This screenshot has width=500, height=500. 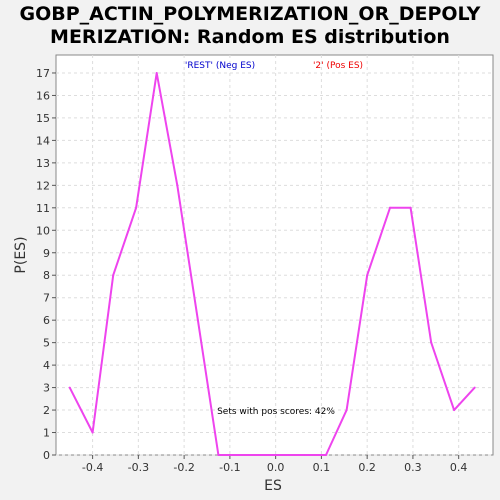 I want to click on pos-scores-annotation: Sets with pos scores: 42%, so click(x=276, y=412).